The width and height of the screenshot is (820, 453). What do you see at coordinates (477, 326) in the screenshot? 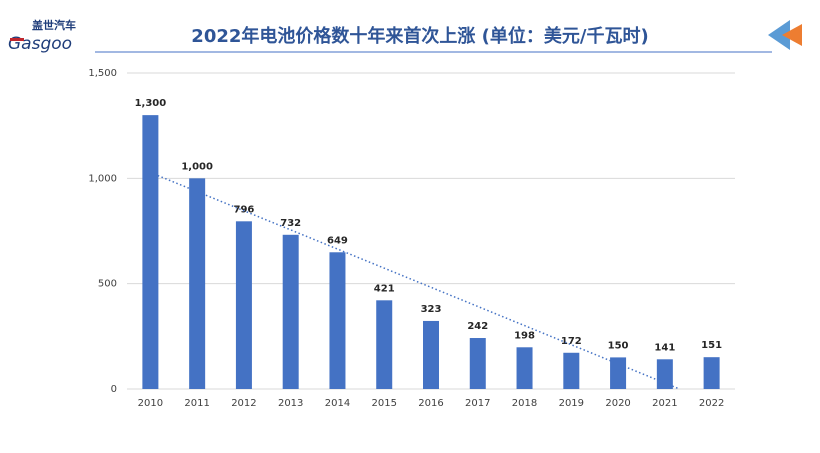
I see `value-label: 242` at bounding box center [477, 326].